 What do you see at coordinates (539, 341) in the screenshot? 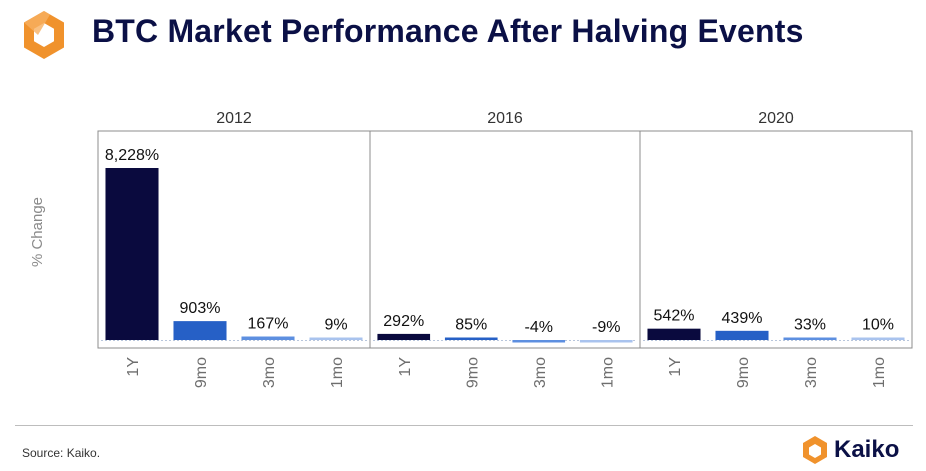
I see `bar-2016-3mo` at bounding box center [539, 341].